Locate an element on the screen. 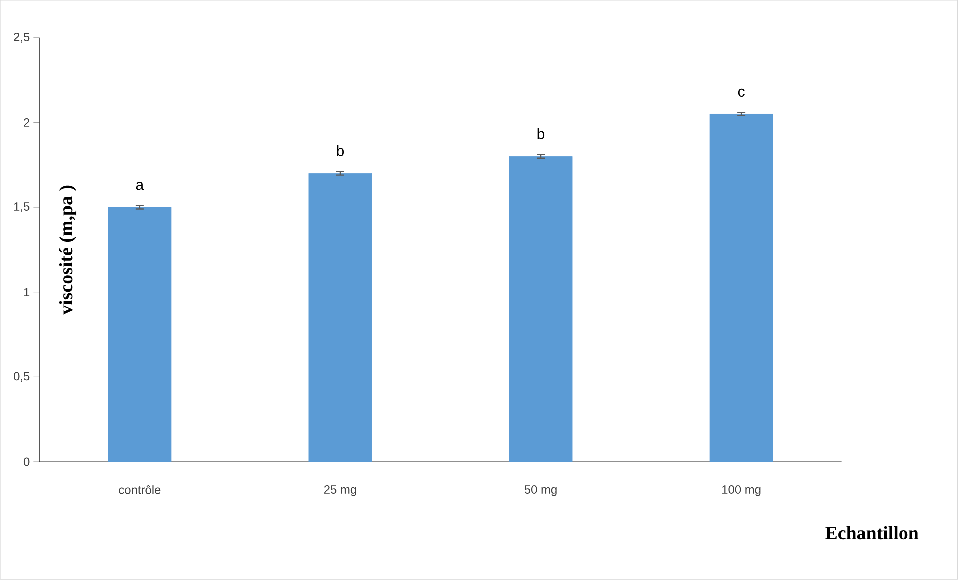 The width and height of the screenshot is (958, 580). y-tick-label: 2,5 is located at coordinates (22, 38).